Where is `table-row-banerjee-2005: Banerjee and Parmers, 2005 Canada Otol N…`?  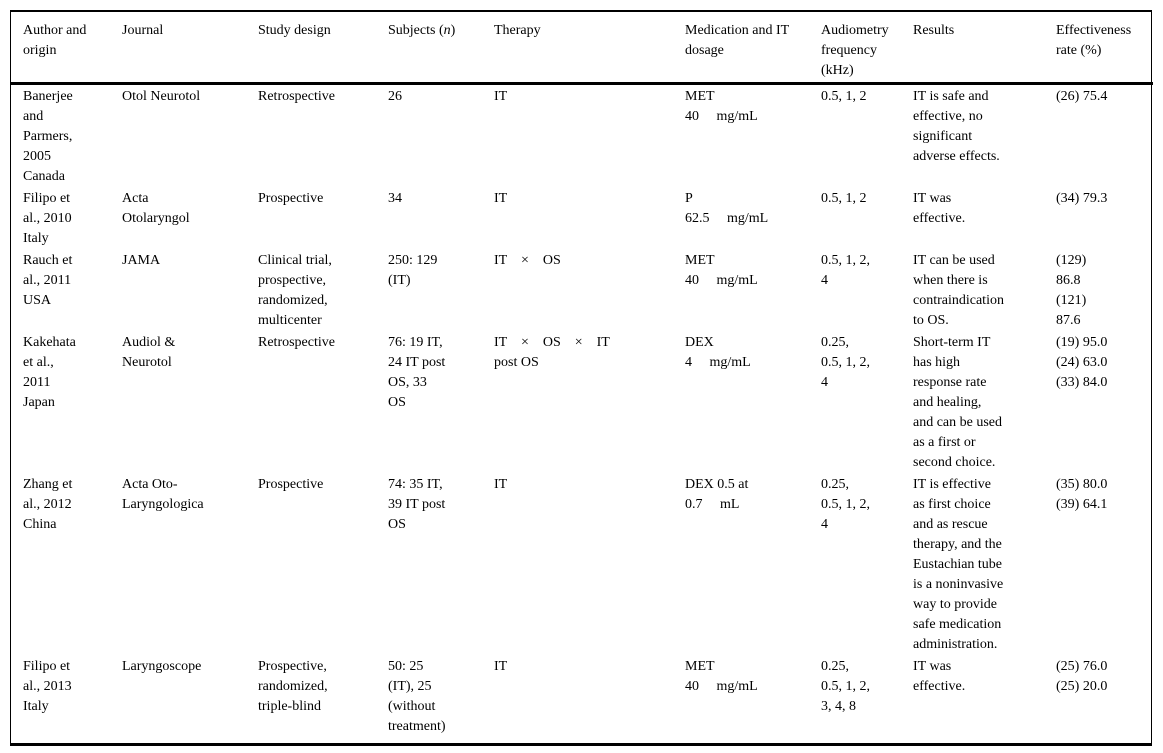 table-row-banerjee-2005: Banerjee and Parmers, 2005 Canada Otol N… is located at coordinates (582, 135).